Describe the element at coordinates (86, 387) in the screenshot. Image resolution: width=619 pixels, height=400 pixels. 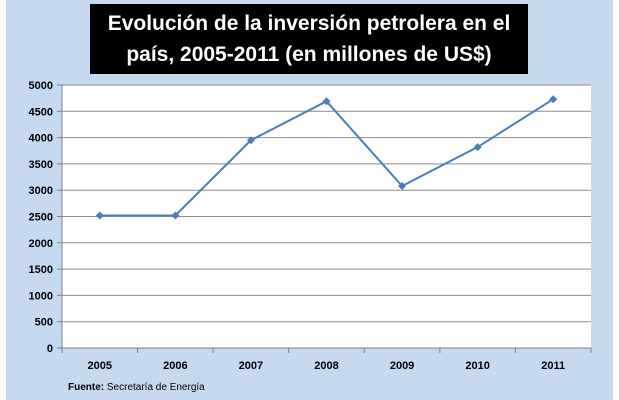
I see `source-label: Fuente:` at that location.